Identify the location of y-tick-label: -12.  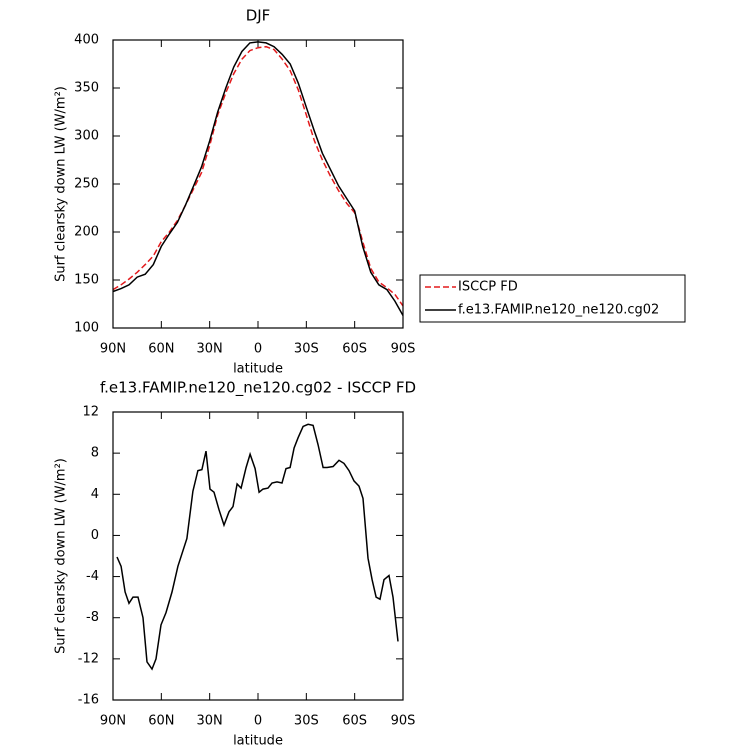
(88, 658).